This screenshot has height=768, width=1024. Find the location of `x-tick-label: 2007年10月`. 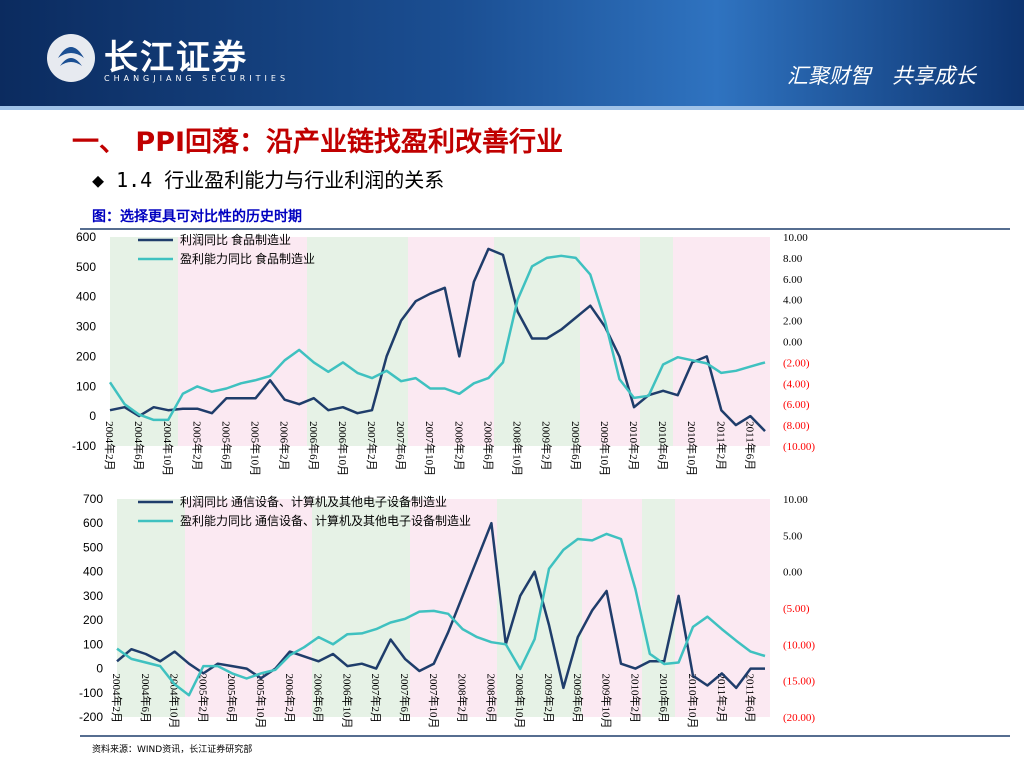

x-tick-label: 2007年10月 is located at coordinates (430, 448).